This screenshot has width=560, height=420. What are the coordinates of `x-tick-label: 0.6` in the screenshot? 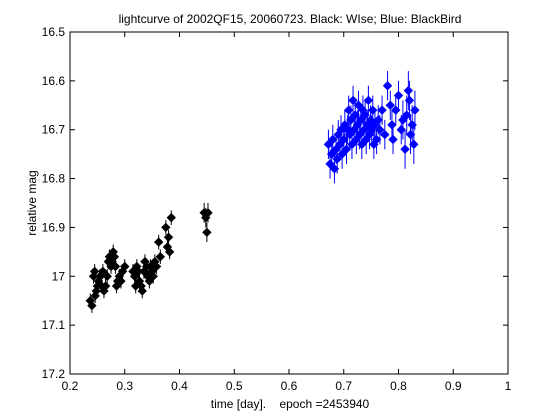 It's located at (289, 386).